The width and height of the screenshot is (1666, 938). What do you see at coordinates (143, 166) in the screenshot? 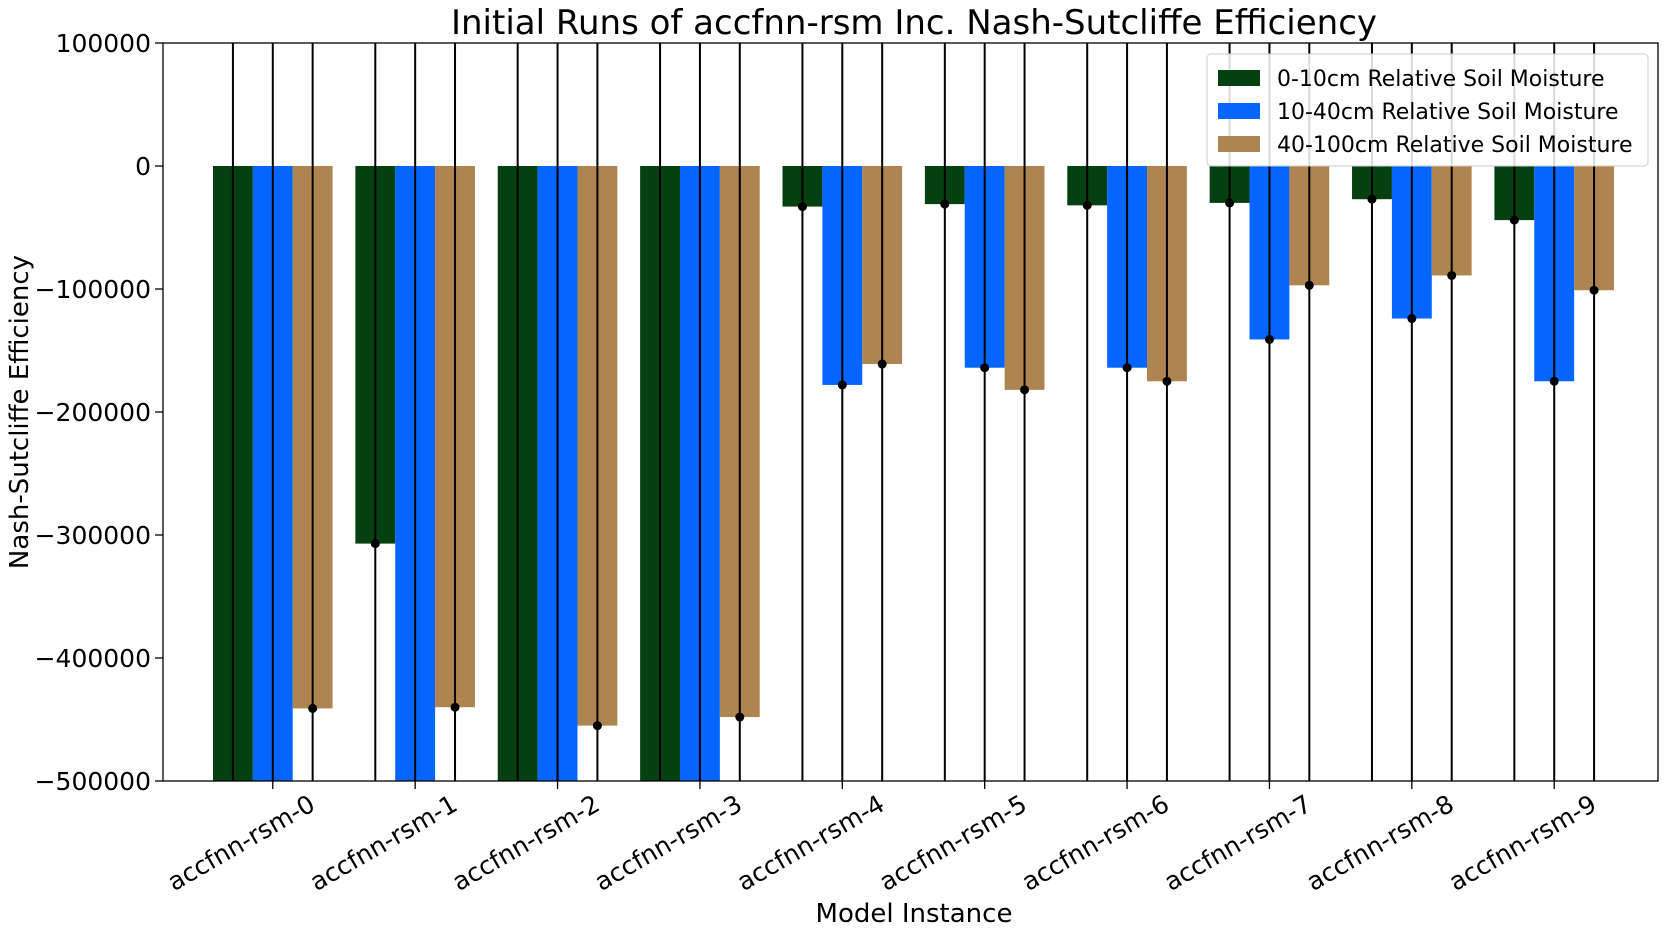
I see `y-tick-label: 0` at bounding box center [143, 166].